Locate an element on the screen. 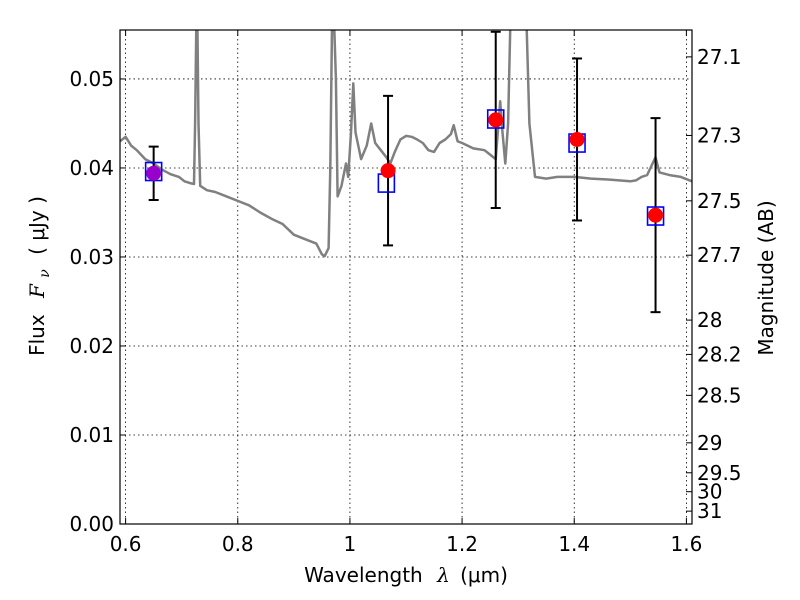 Image resolution: width=800 pixels, height=600 pixels. x-tick-label: 1.6 is located at coordinates (686, 544).